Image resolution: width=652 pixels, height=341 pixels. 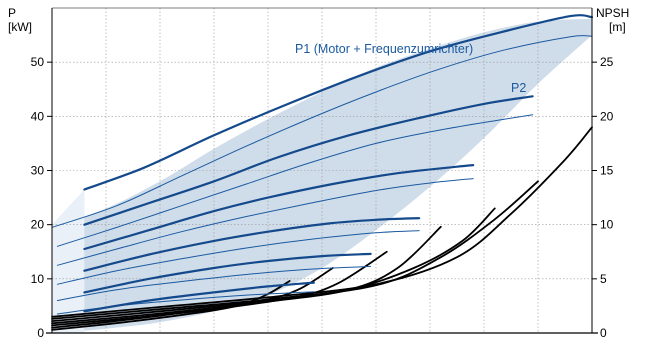 What do you see at coordinates (617, 27) in the screenshot?
I see `right-axis-title-unit: [m]` at bounding box center [617, 27].